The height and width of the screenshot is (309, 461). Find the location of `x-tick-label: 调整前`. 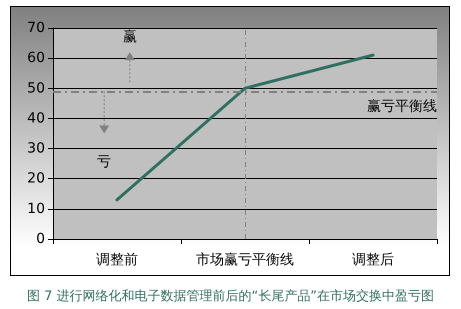

x-tick-label: 调整前 is located at coordinates (117, 260).